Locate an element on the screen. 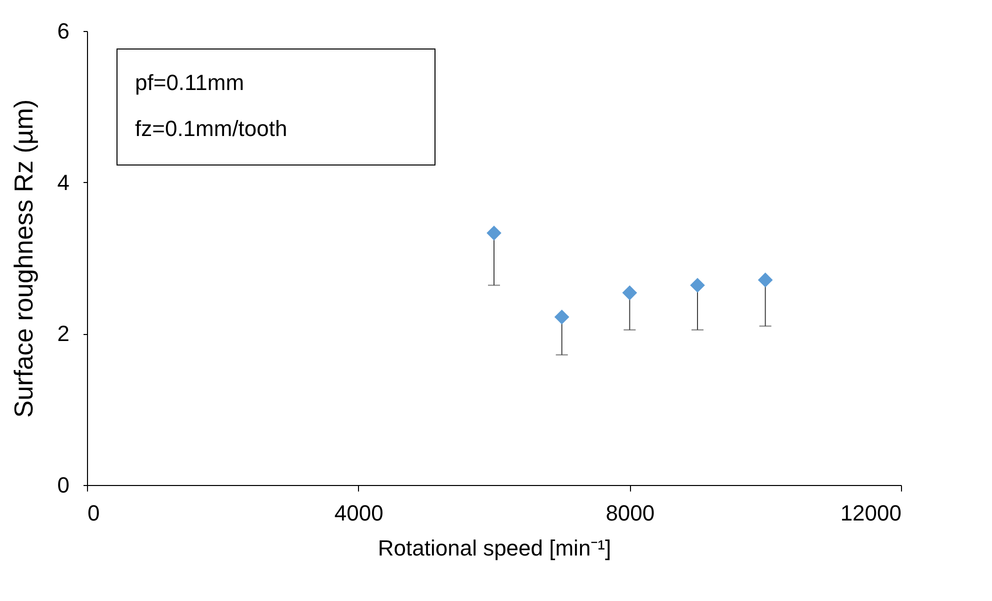 Image resolution: width=992 pixels, height=601 pixels. annotation: fz=0.1mm/tooth is located at coordinates (211, 128).